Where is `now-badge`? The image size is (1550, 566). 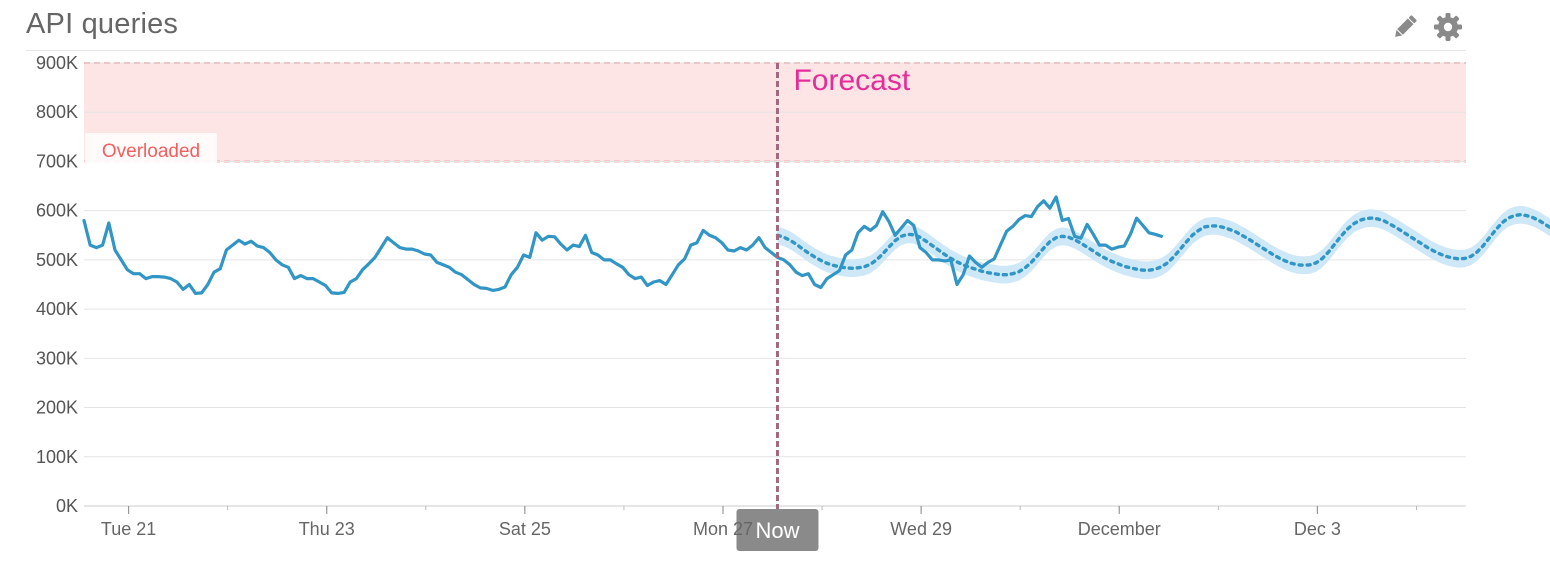
now-badge is located at coordinates (777, 530).